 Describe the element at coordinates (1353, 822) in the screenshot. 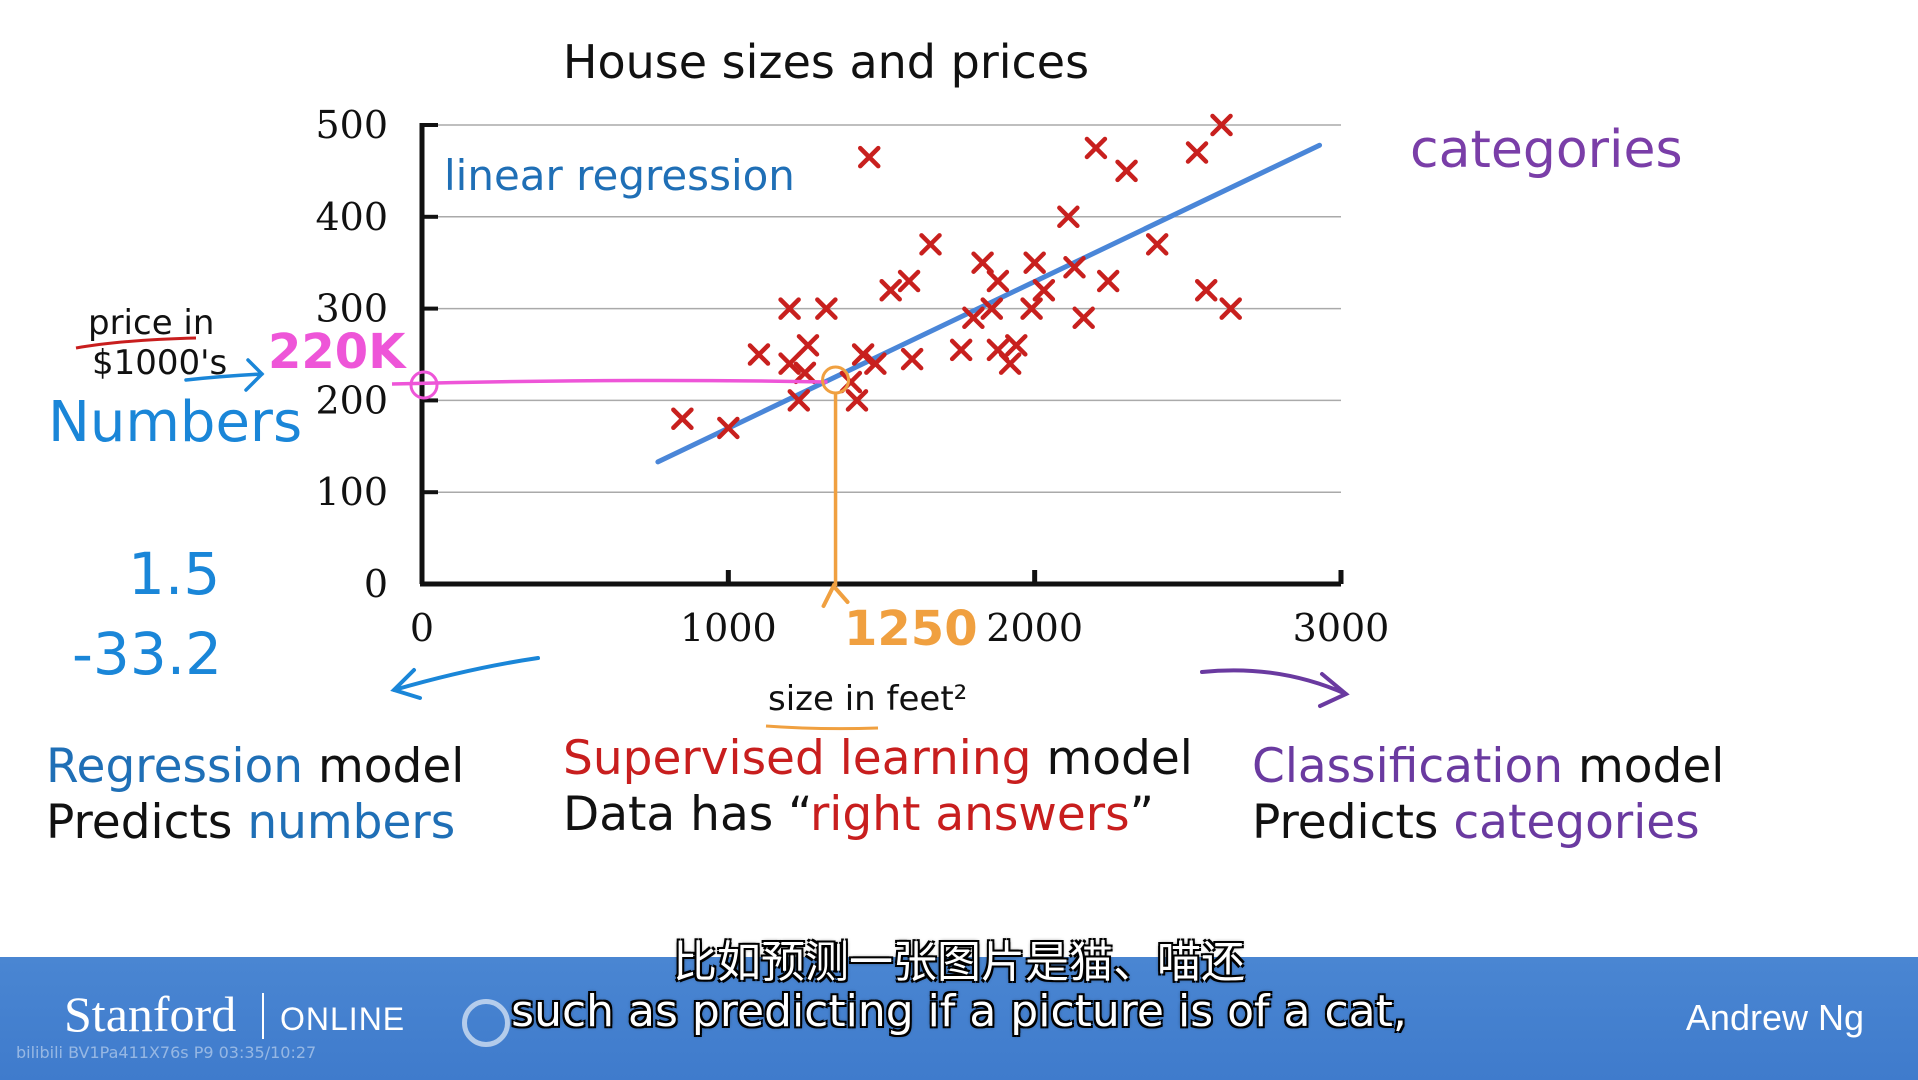

I see `classification-line2-prefix: Predicts` at that location.